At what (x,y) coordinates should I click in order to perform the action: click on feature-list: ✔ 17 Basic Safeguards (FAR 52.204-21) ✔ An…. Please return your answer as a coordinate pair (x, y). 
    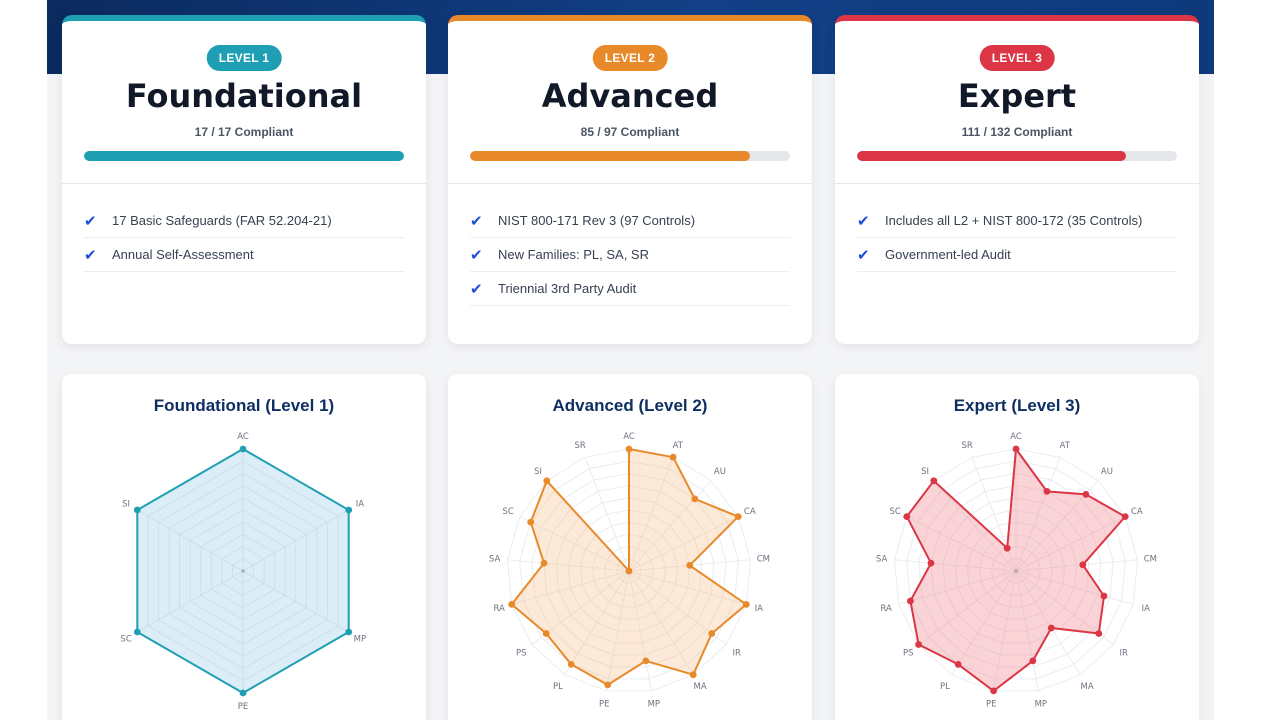
    Looking at the image, I should click on (244, 228).